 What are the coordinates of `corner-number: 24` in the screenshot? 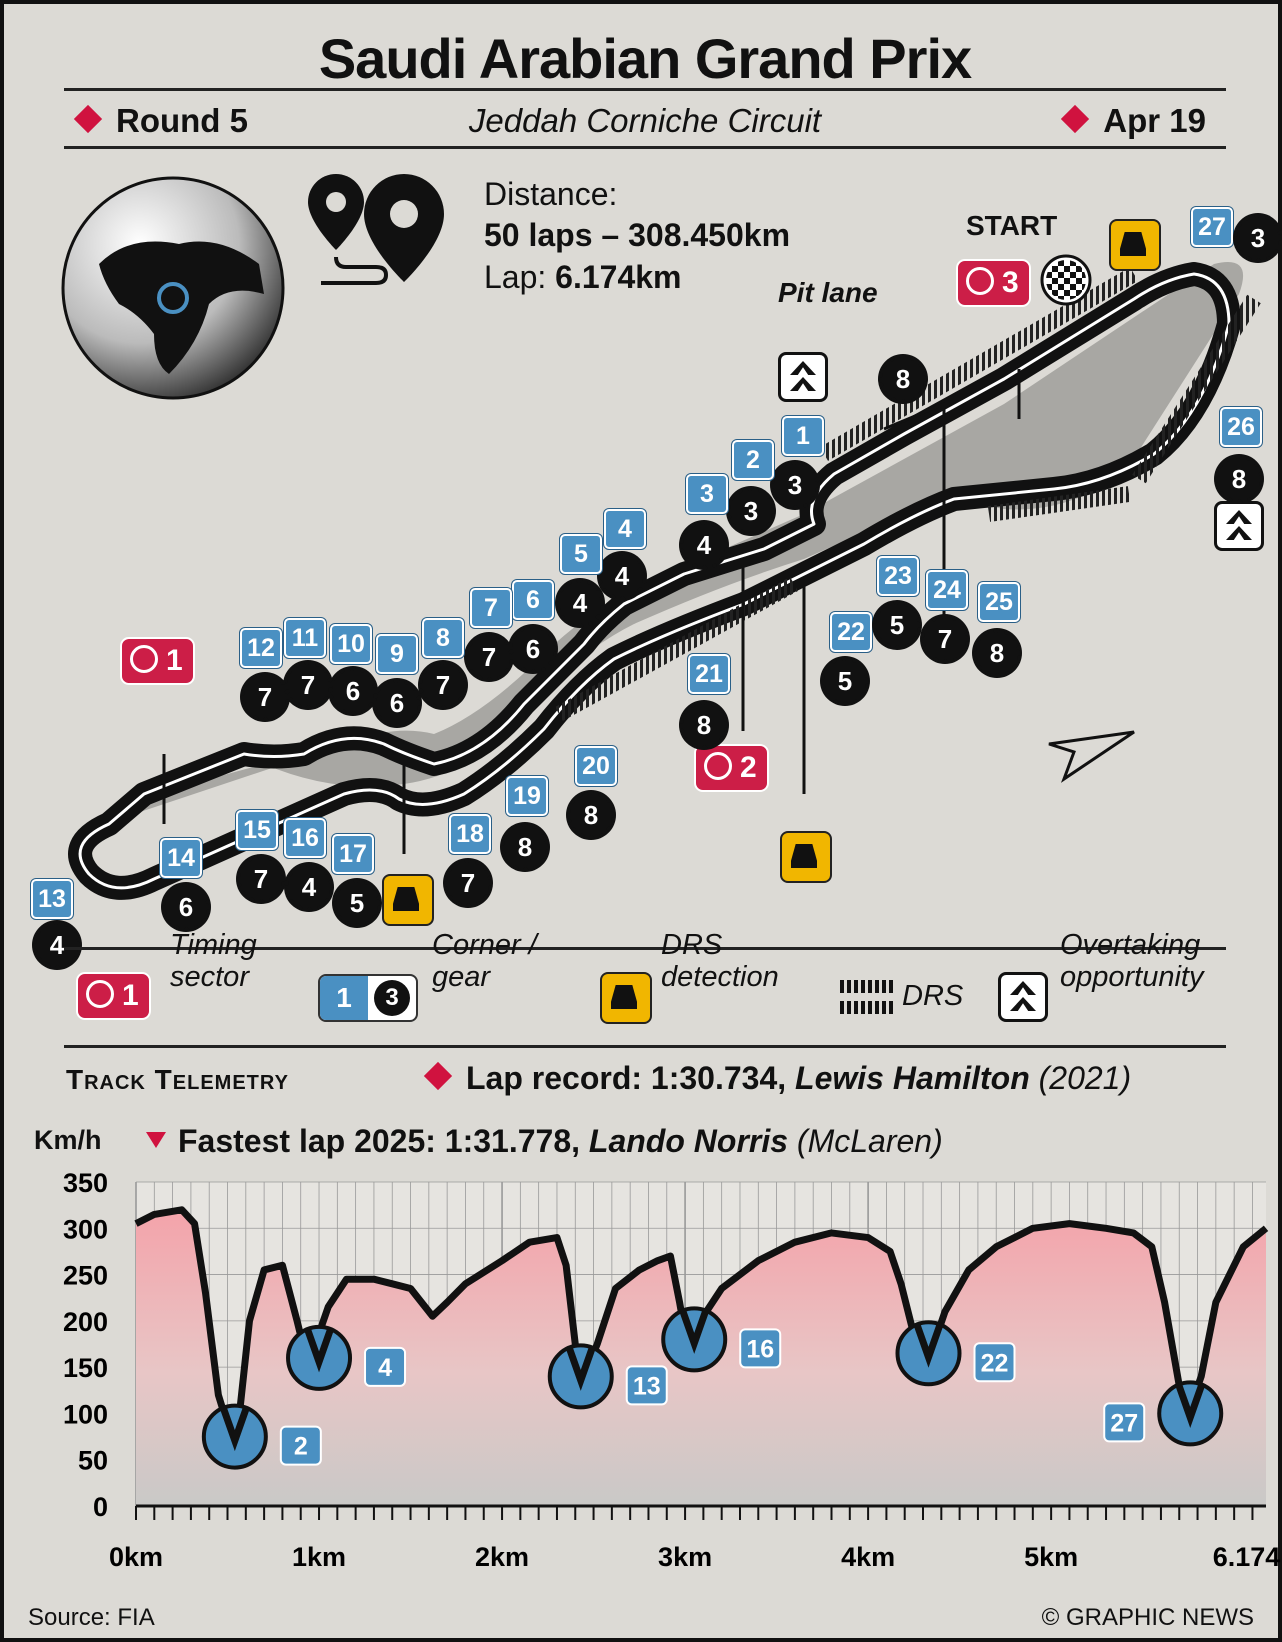 It's located at (947, 590).